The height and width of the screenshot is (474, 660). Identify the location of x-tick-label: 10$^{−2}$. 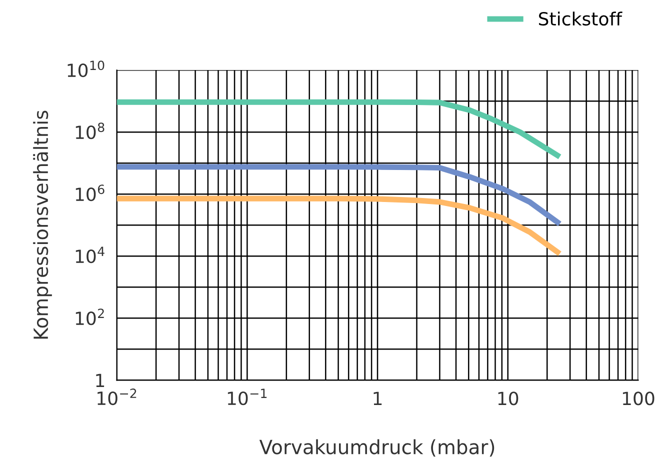
(117, 397).